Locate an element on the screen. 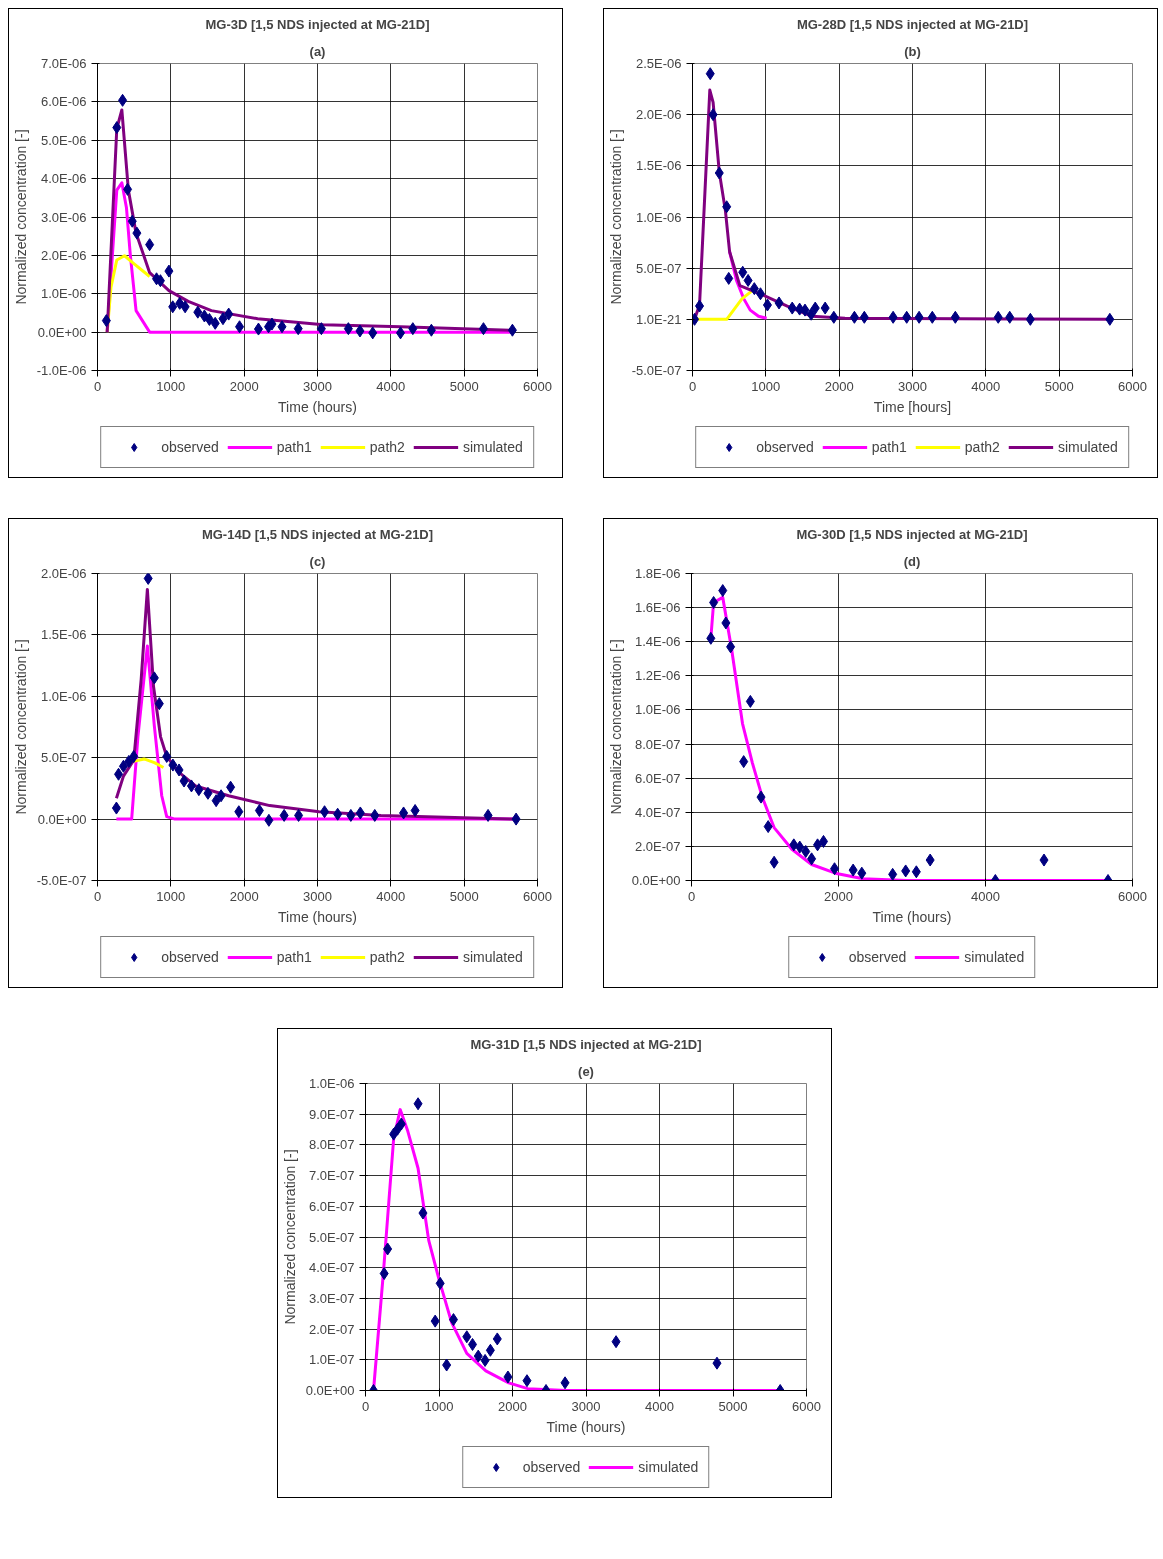  chart-title: MG-14D [1,5 NDS injected at MG-21D] is located at coordinates (317, 534).